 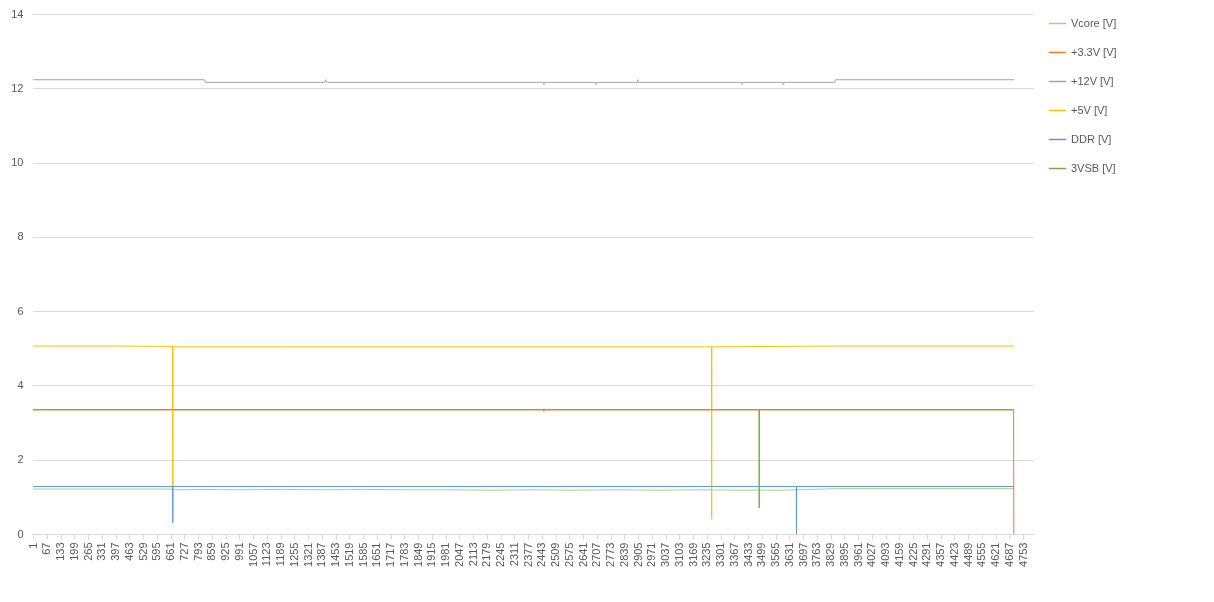 What do you see at coordinates (678, 554) in the screenshot?
I see `x-tick-label: 3103` at bounding box center [678, 554].